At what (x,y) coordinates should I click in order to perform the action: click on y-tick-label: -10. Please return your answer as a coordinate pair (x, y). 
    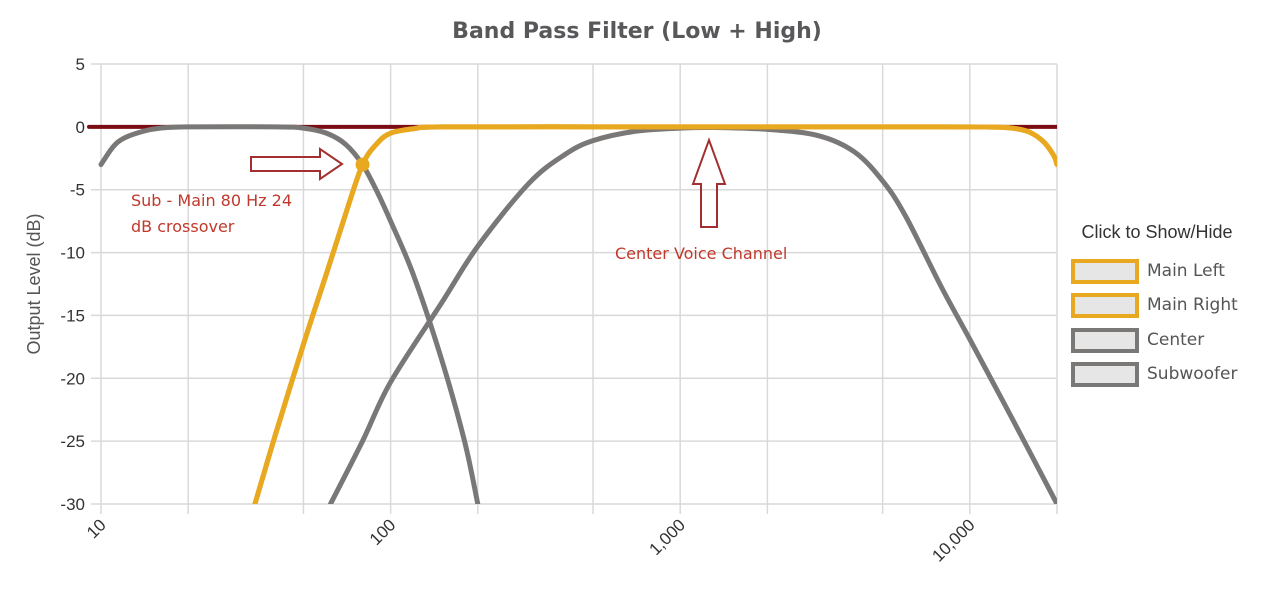
    Looking at the image, I should click on (72, 253).